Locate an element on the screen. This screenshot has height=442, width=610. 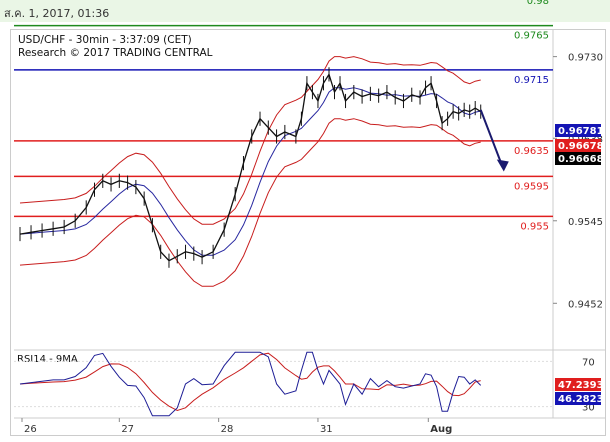
x-tick-label: 27 is located at coordinates (127, 429).